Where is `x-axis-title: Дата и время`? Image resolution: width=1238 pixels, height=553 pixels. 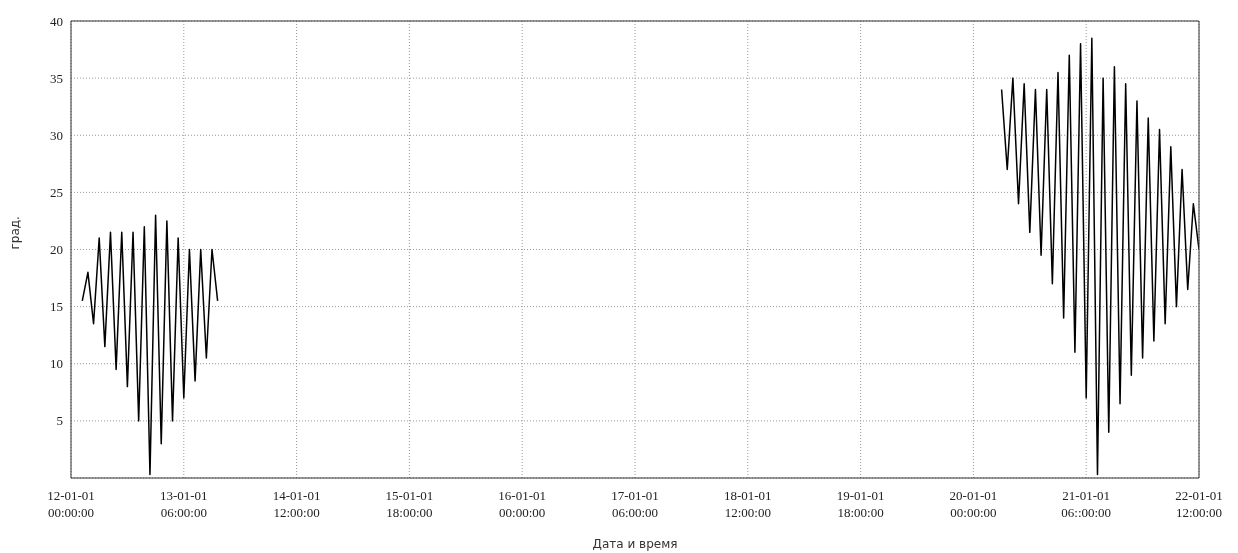 x-axis-title: Дата и время is located at coordinates (635, 544).